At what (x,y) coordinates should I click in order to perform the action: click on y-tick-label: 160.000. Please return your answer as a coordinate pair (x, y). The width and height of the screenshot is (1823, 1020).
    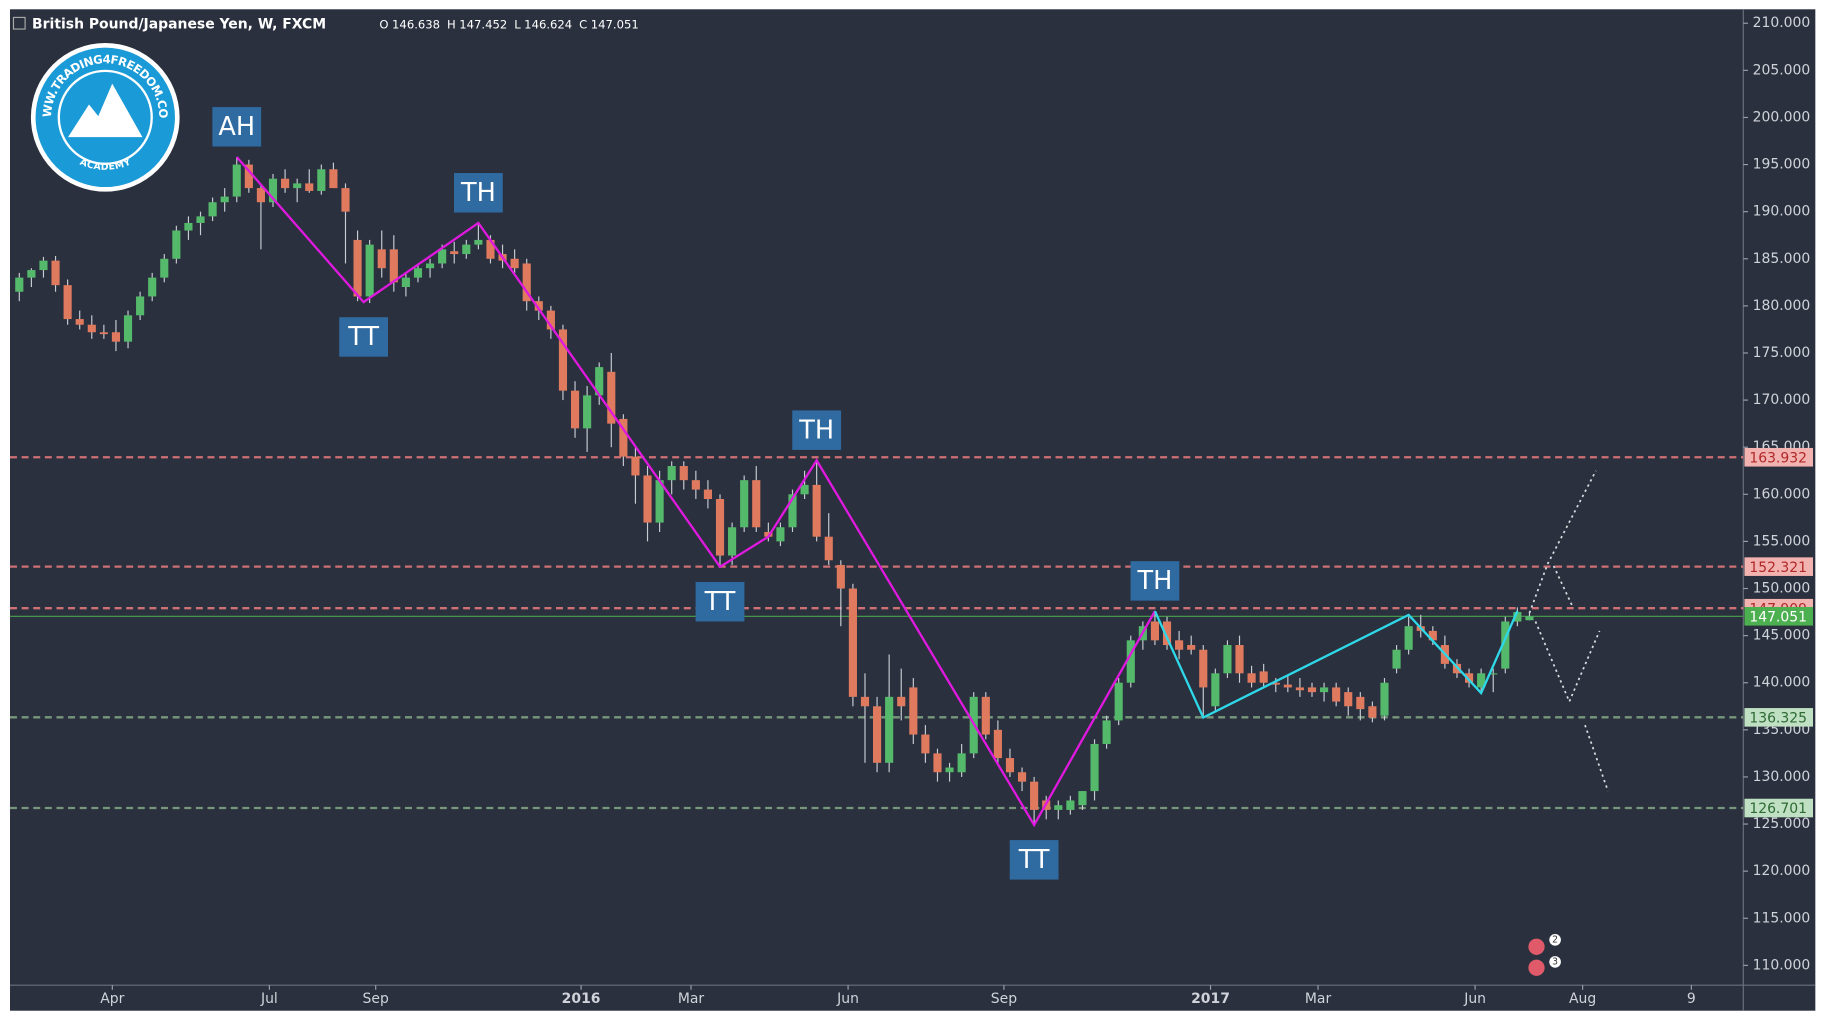
    Looking at the image, I should click on (1782, 494).